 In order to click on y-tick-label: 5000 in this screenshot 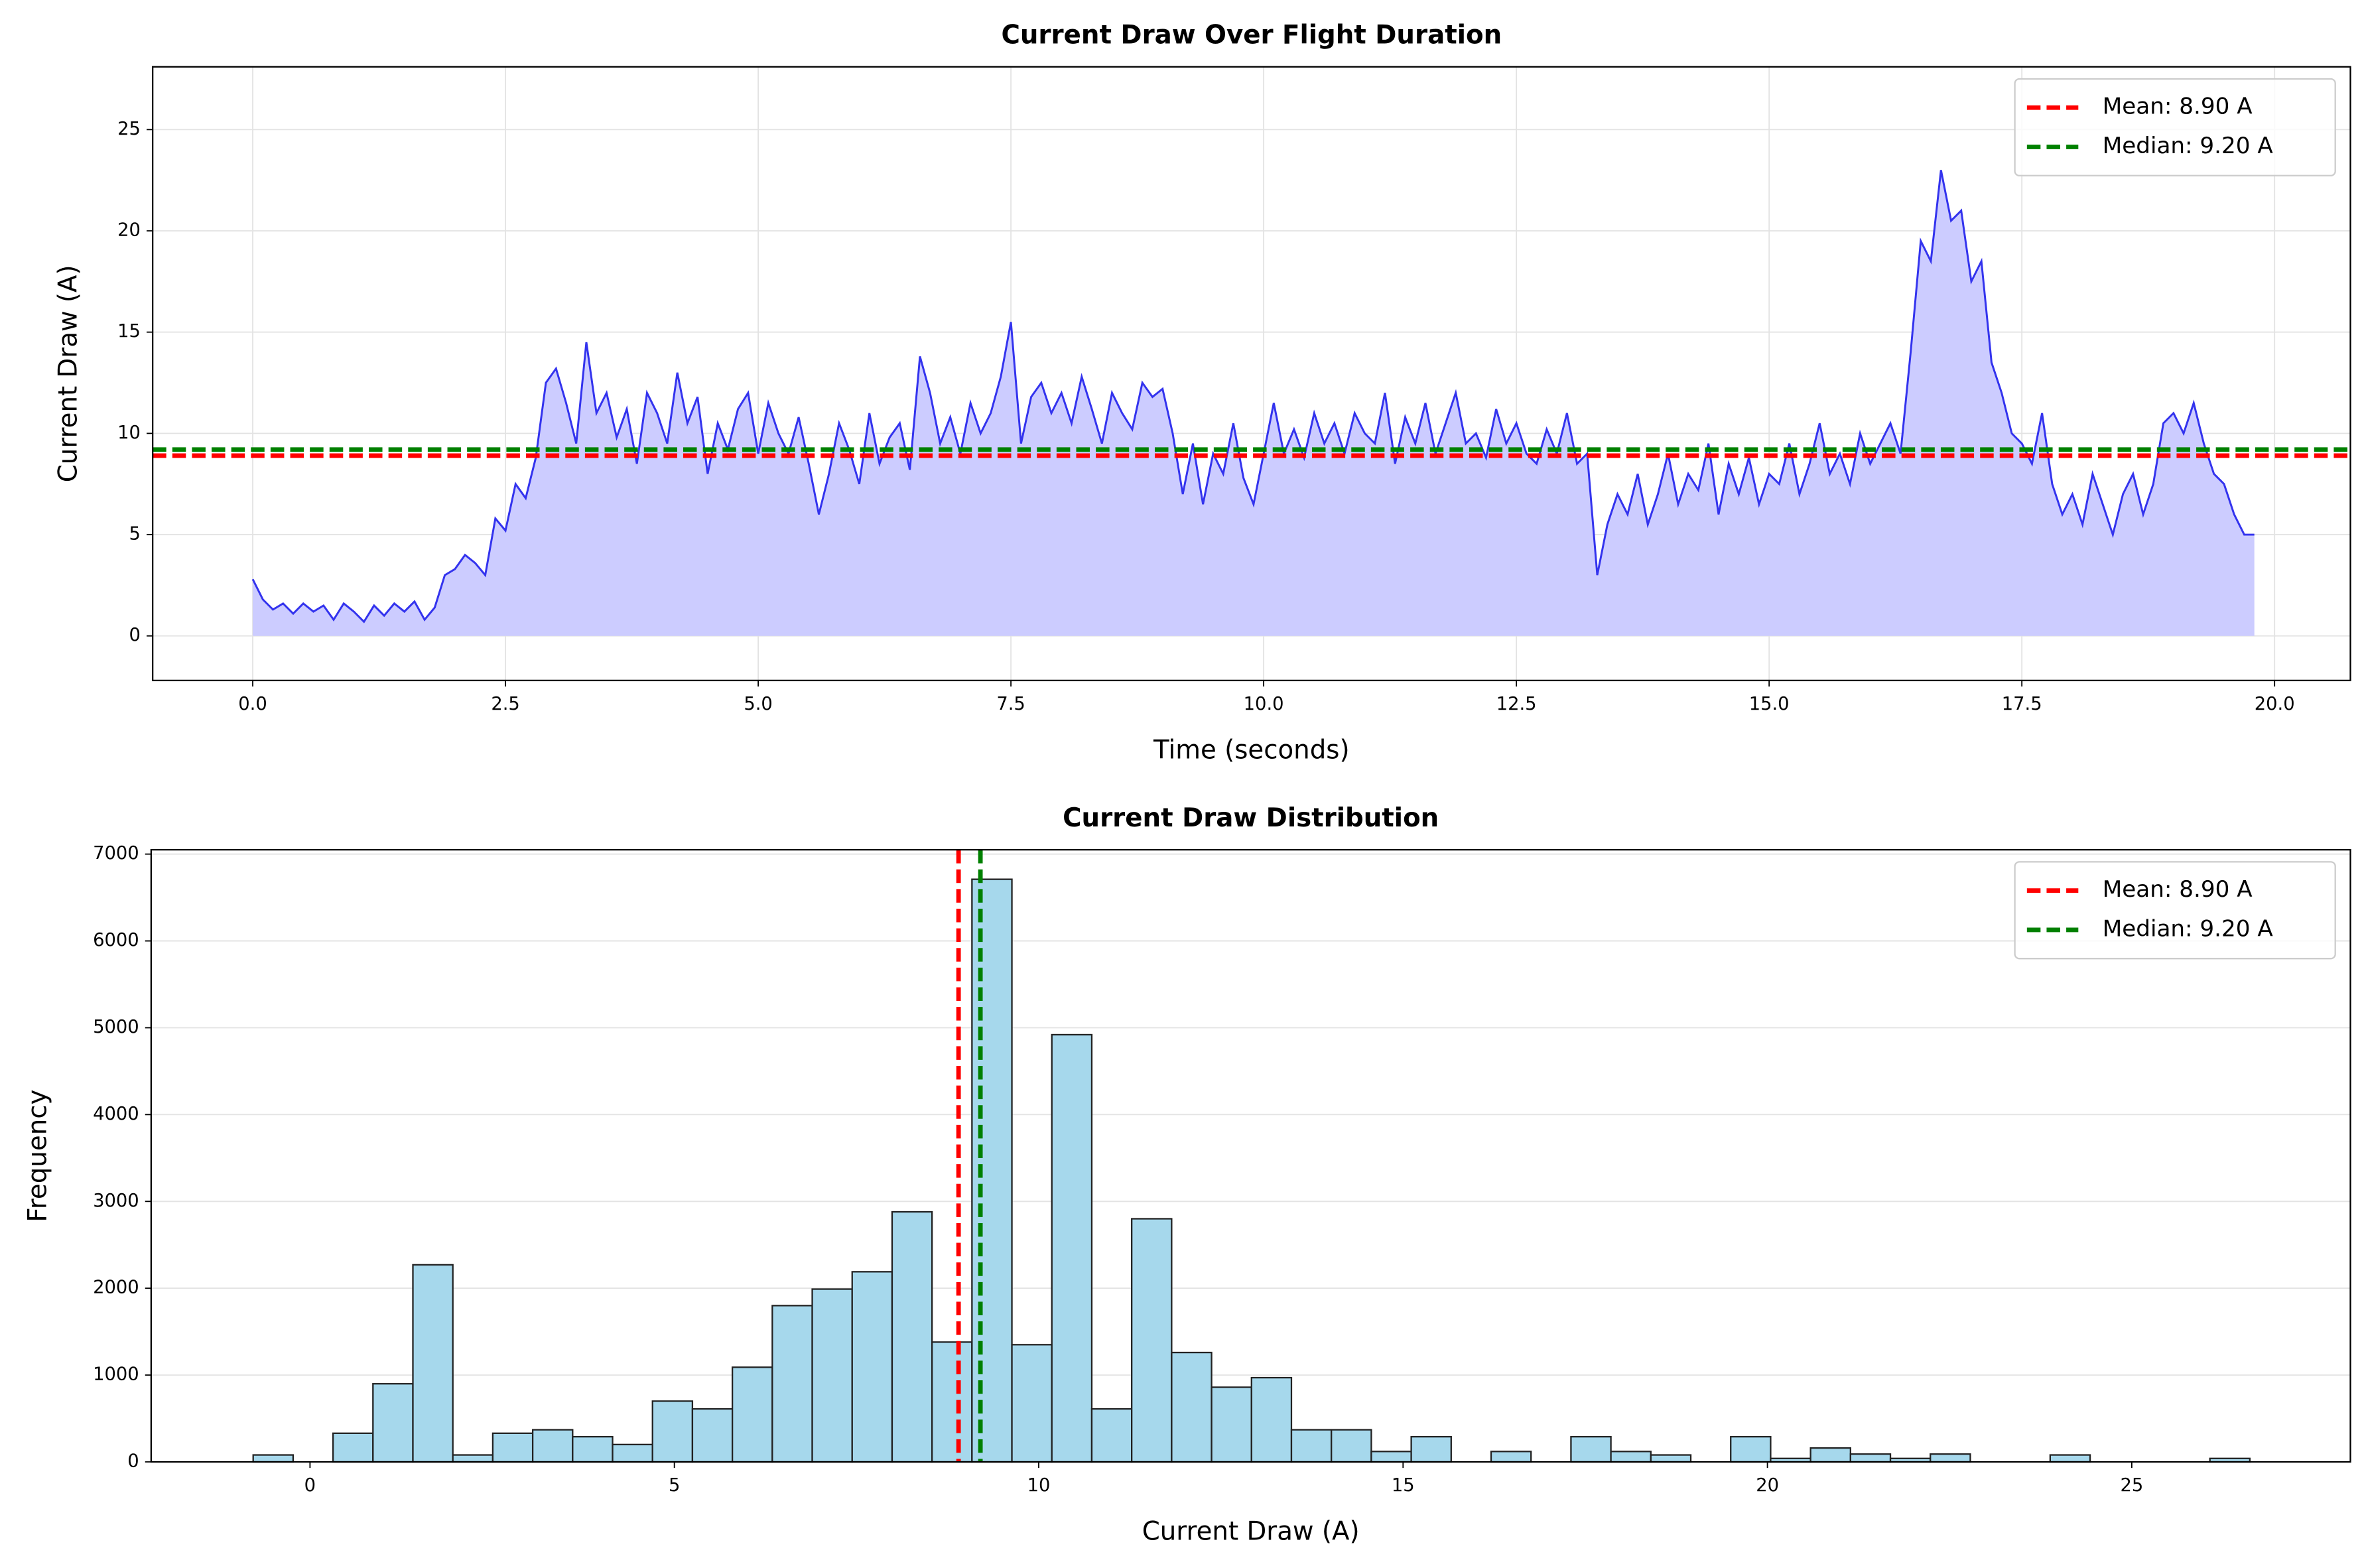, I will do `click(116, 1027)`.